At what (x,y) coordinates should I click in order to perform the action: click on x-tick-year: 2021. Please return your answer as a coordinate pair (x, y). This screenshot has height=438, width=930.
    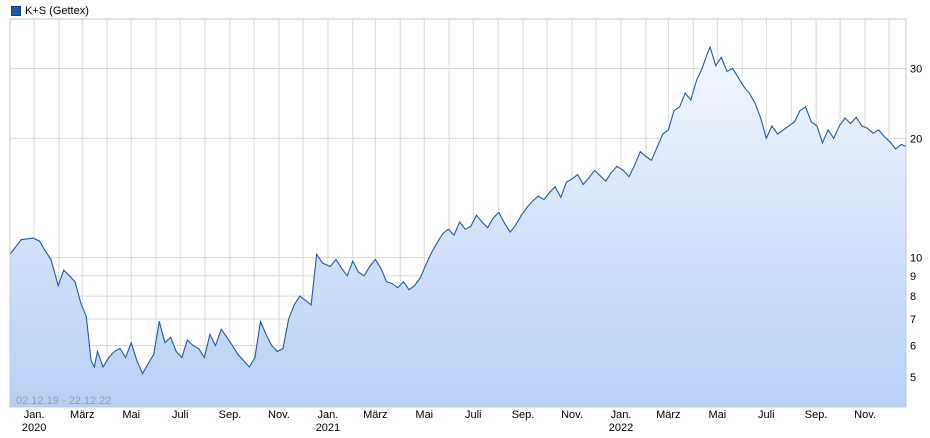
    Looking at the image, I should click on (328, 428).